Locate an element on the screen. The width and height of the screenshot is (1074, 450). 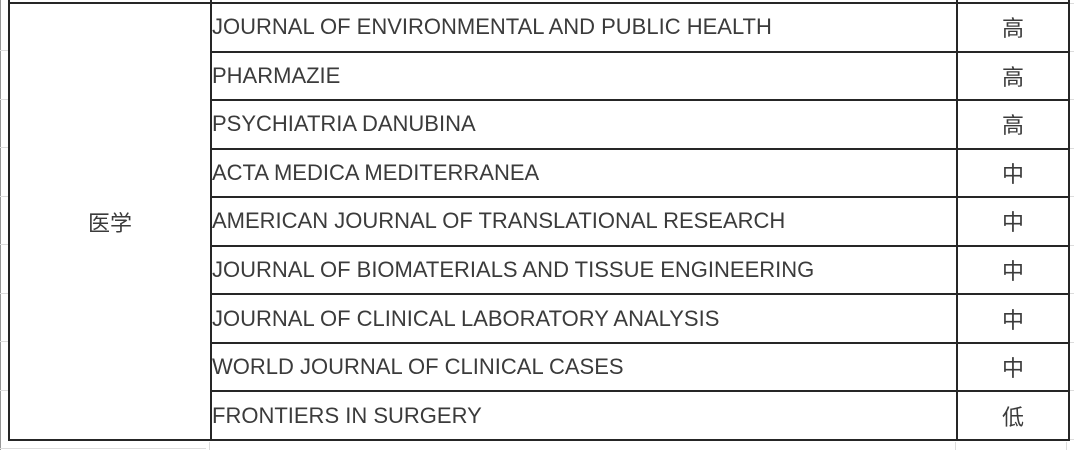
table-row-cutoff is located at coordinates (539, 2).